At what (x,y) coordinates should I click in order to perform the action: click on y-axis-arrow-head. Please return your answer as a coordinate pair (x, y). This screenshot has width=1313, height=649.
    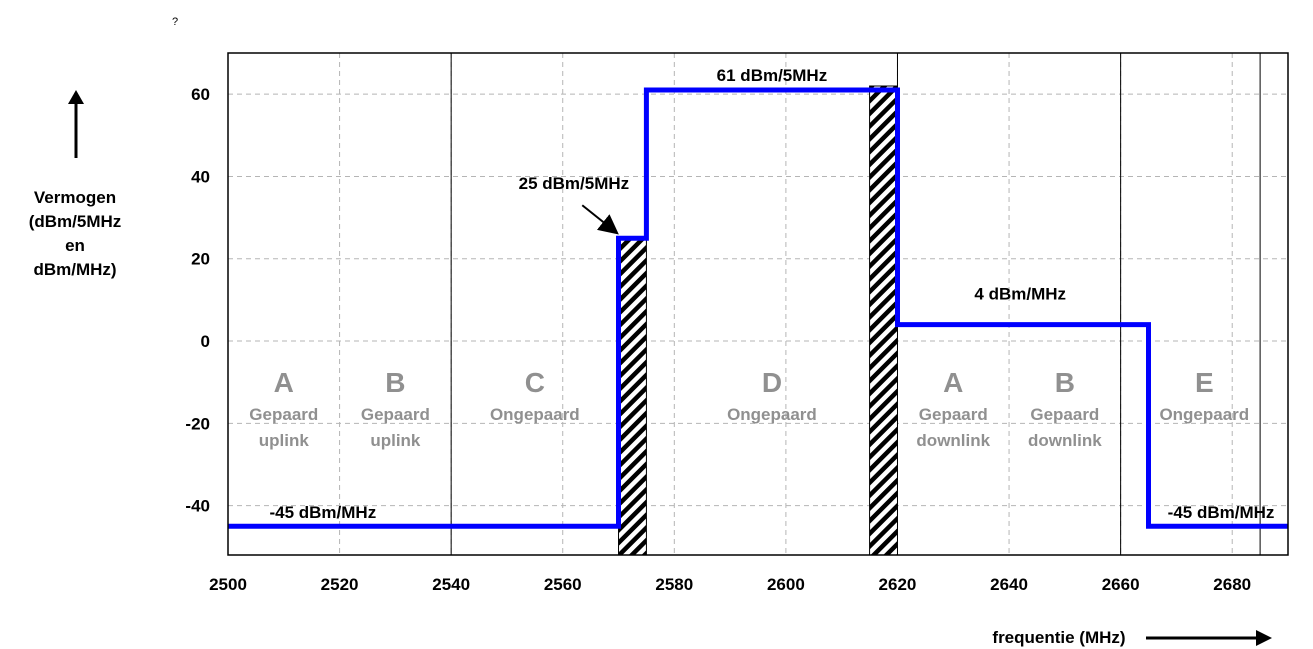
    Looking at the image, I should click on (76, 97).